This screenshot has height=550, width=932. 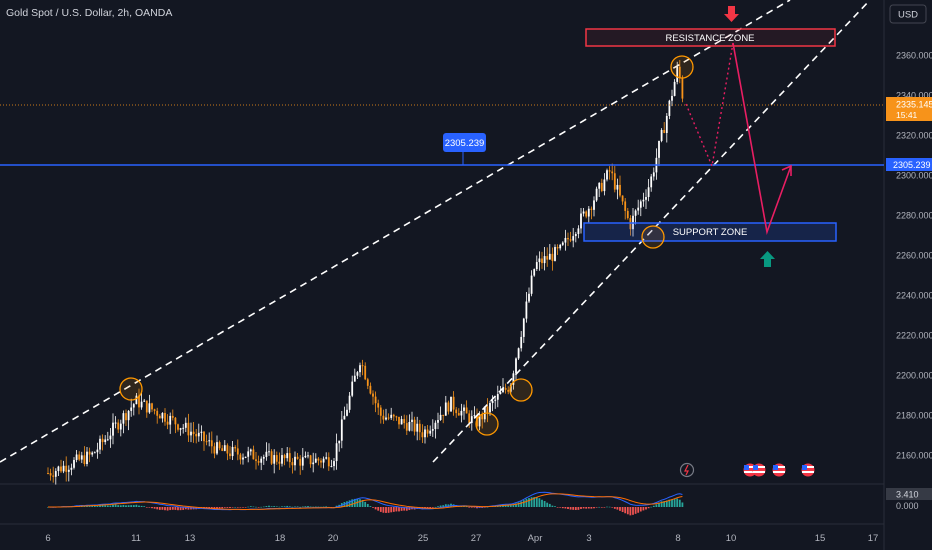 What do you see at coordinates (687, 470) in the screenshot?
I see `flash-icon` at bounding box center [687, 470].